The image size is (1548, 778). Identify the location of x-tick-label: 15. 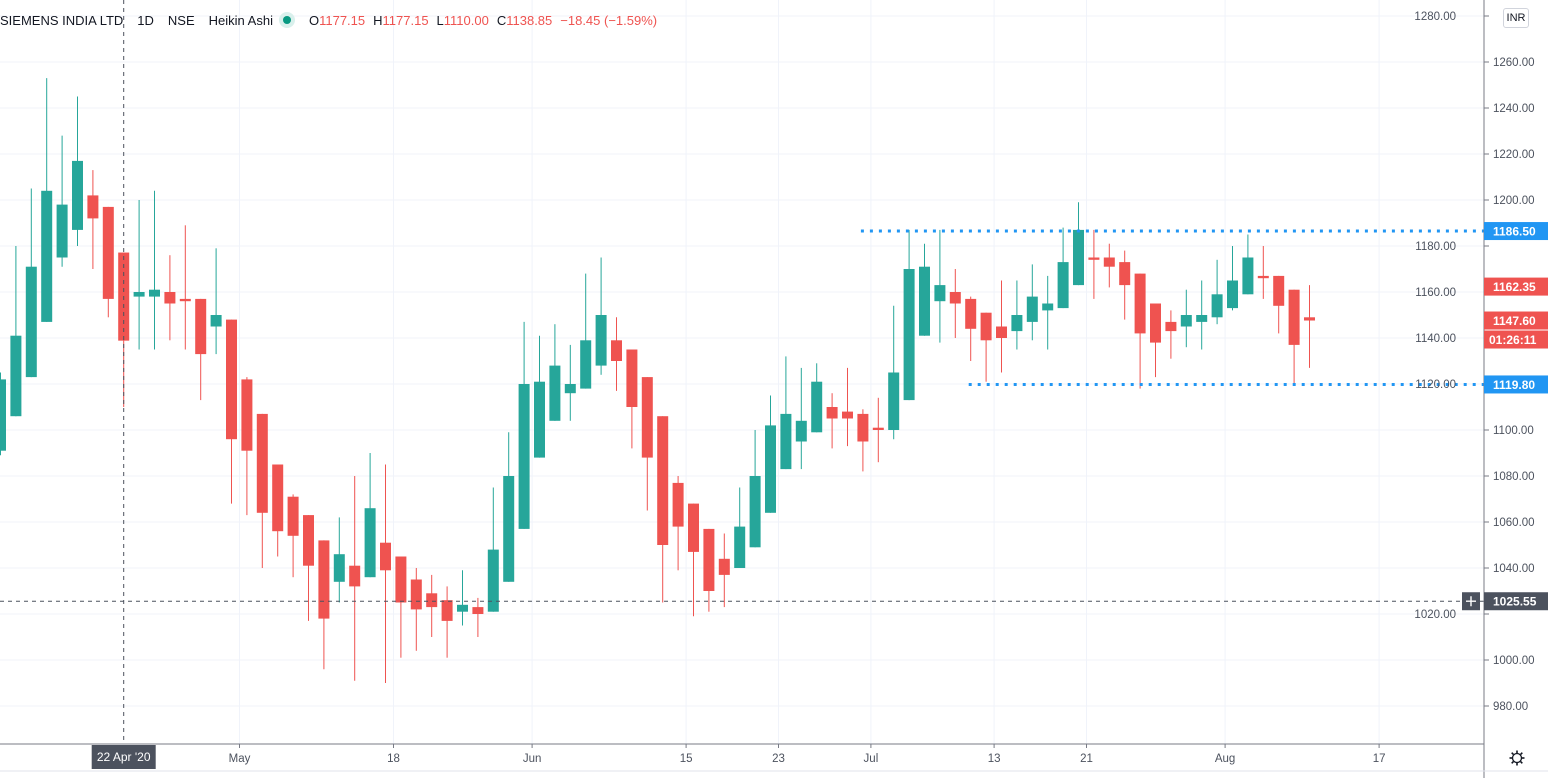
(686, 759).